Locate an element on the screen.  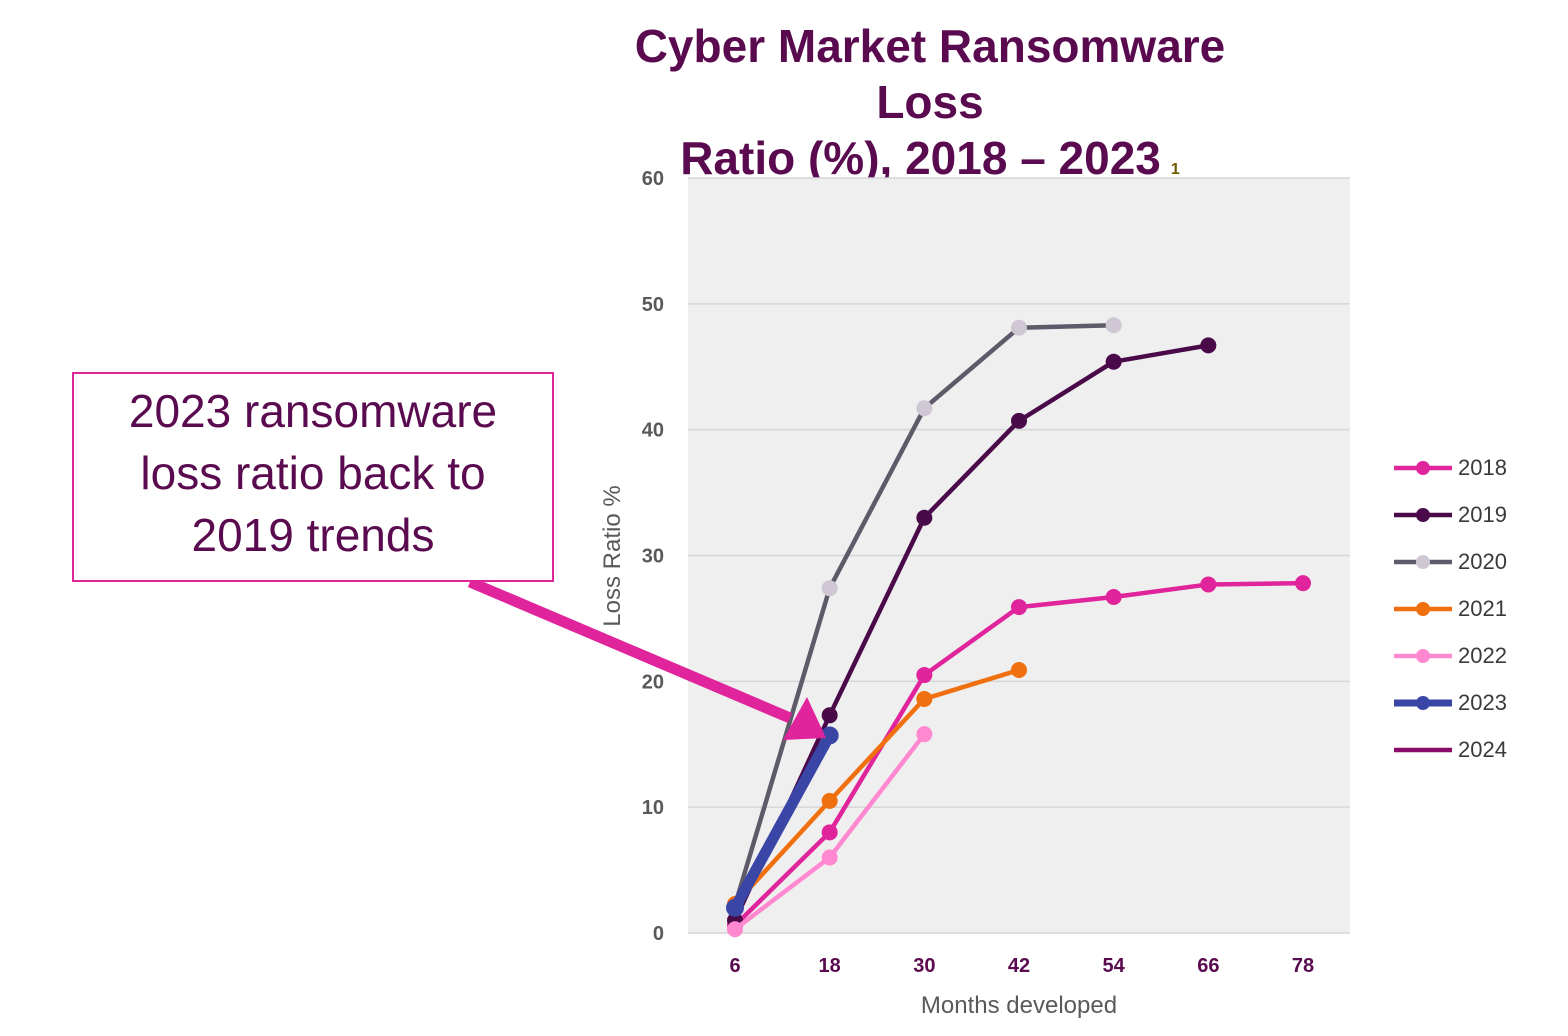
y-tick-label: 60 is located at coordinates (653, 179).